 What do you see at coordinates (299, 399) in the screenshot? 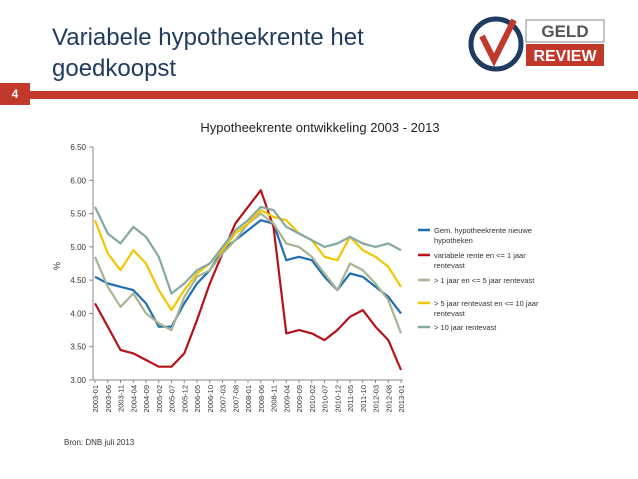
I see `x-tick-label: 2009-09` at bounding box center [299, 399].